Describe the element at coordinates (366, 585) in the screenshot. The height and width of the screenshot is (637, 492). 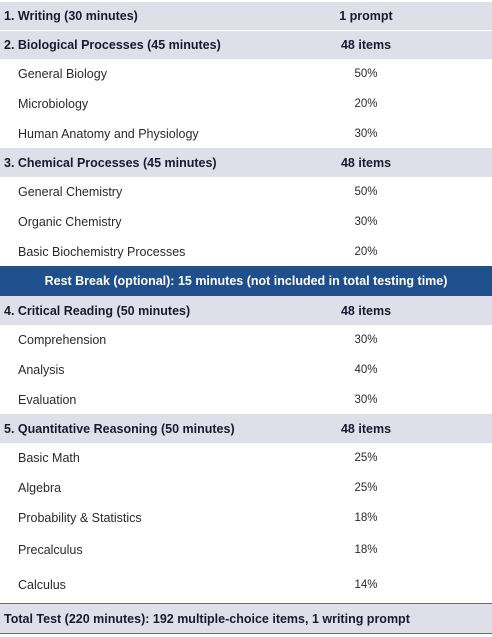
I see `subtopic-percent: 14%` at that location.